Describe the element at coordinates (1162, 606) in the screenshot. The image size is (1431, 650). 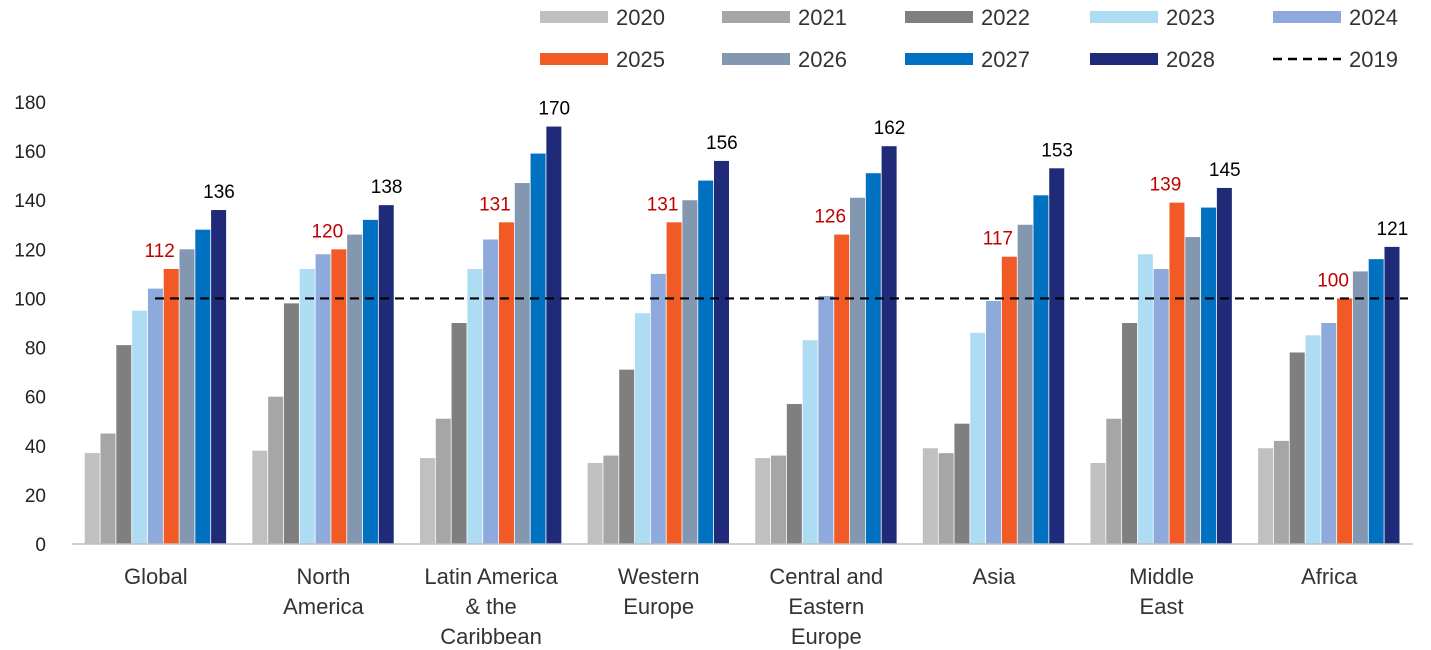
I see `x-category-label: East` at that location.